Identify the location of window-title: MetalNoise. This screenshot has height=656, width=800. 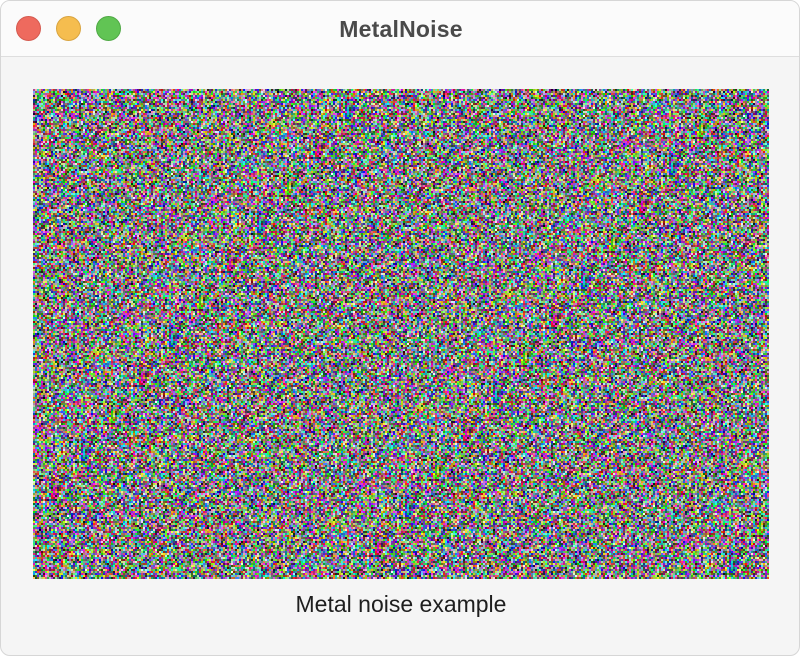
(401, 29).